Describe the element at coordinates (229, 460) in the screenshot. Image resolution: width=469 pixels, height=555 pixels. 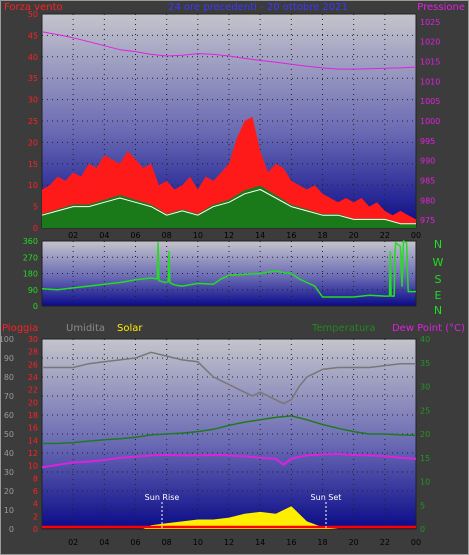
I see `dewpoint-line` at that location.